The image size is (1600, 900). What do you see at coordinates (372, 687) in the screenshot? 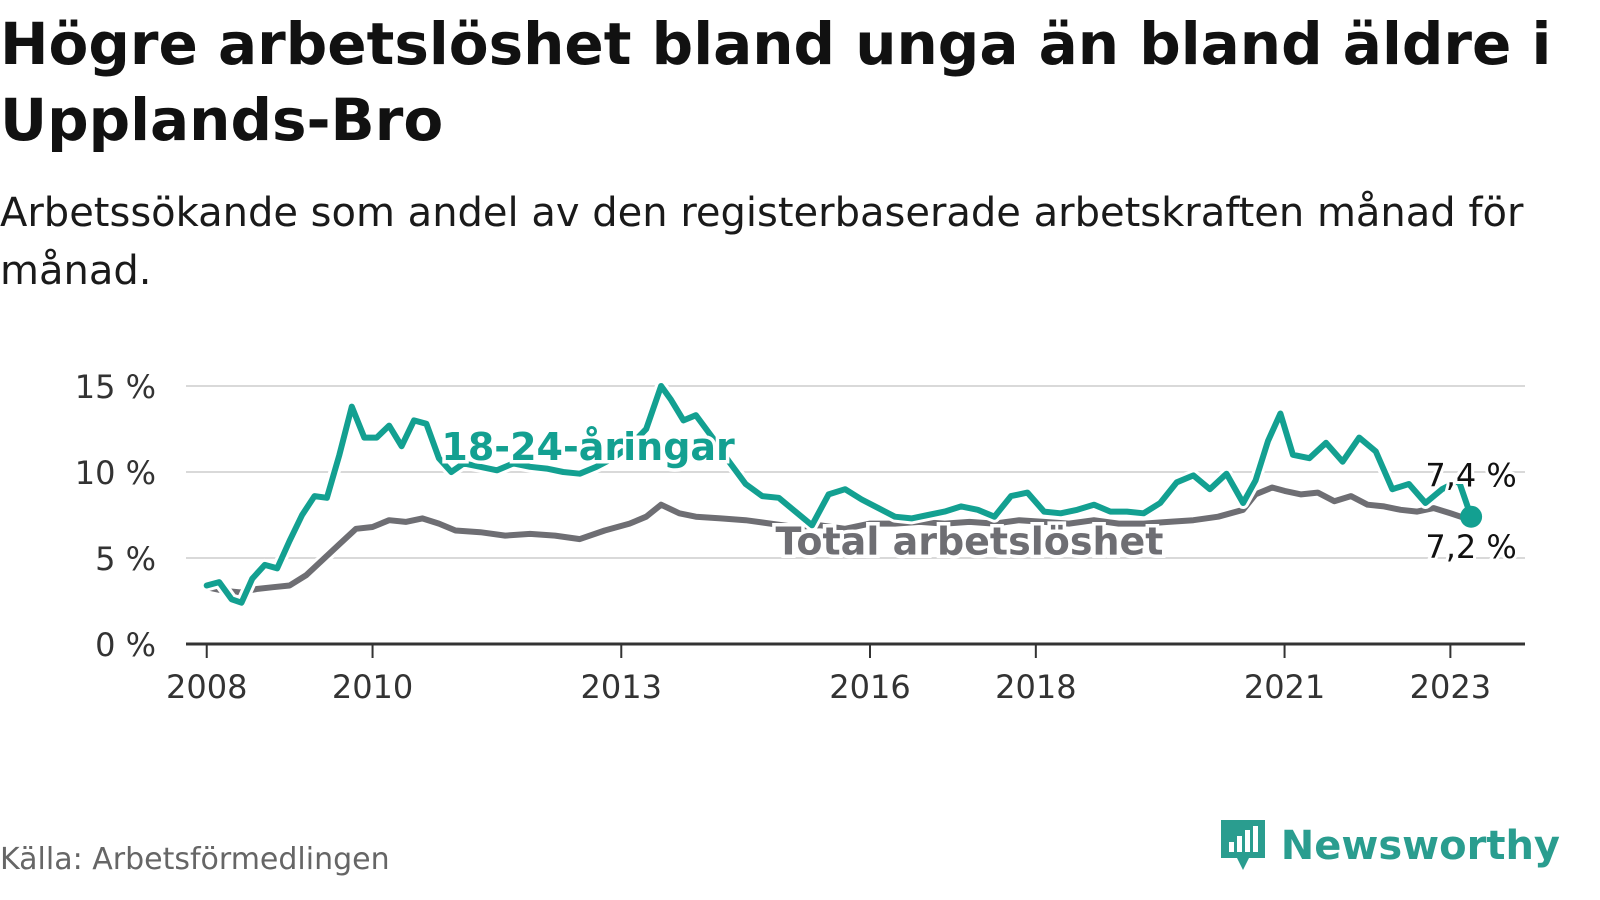
I see `x-tick-label: 2010` at bounding box center [372, 687].